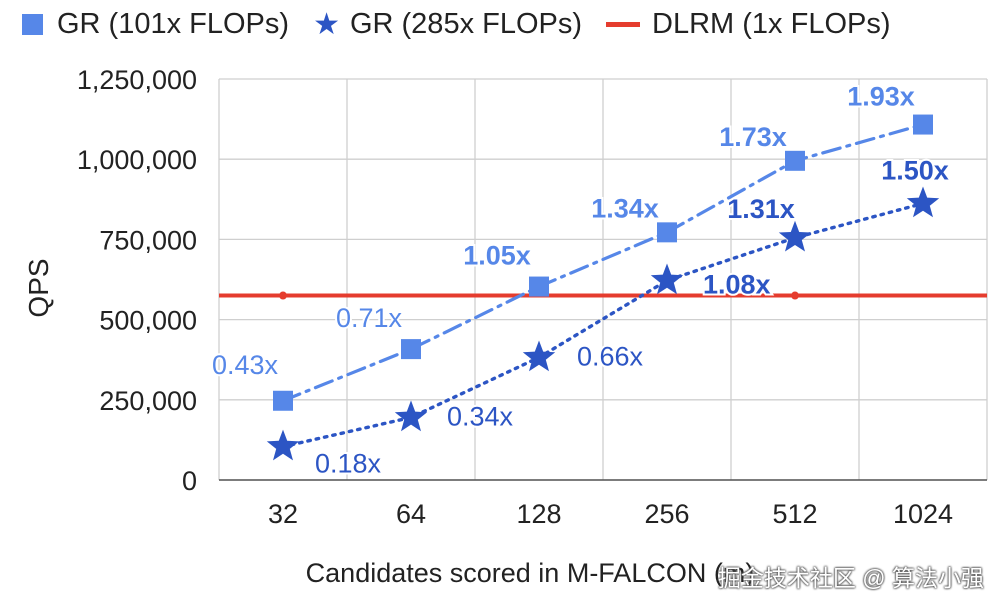 This screenshot has width=1006, height=611. I want to click on data-label: 1.34x, so click(625, 208).